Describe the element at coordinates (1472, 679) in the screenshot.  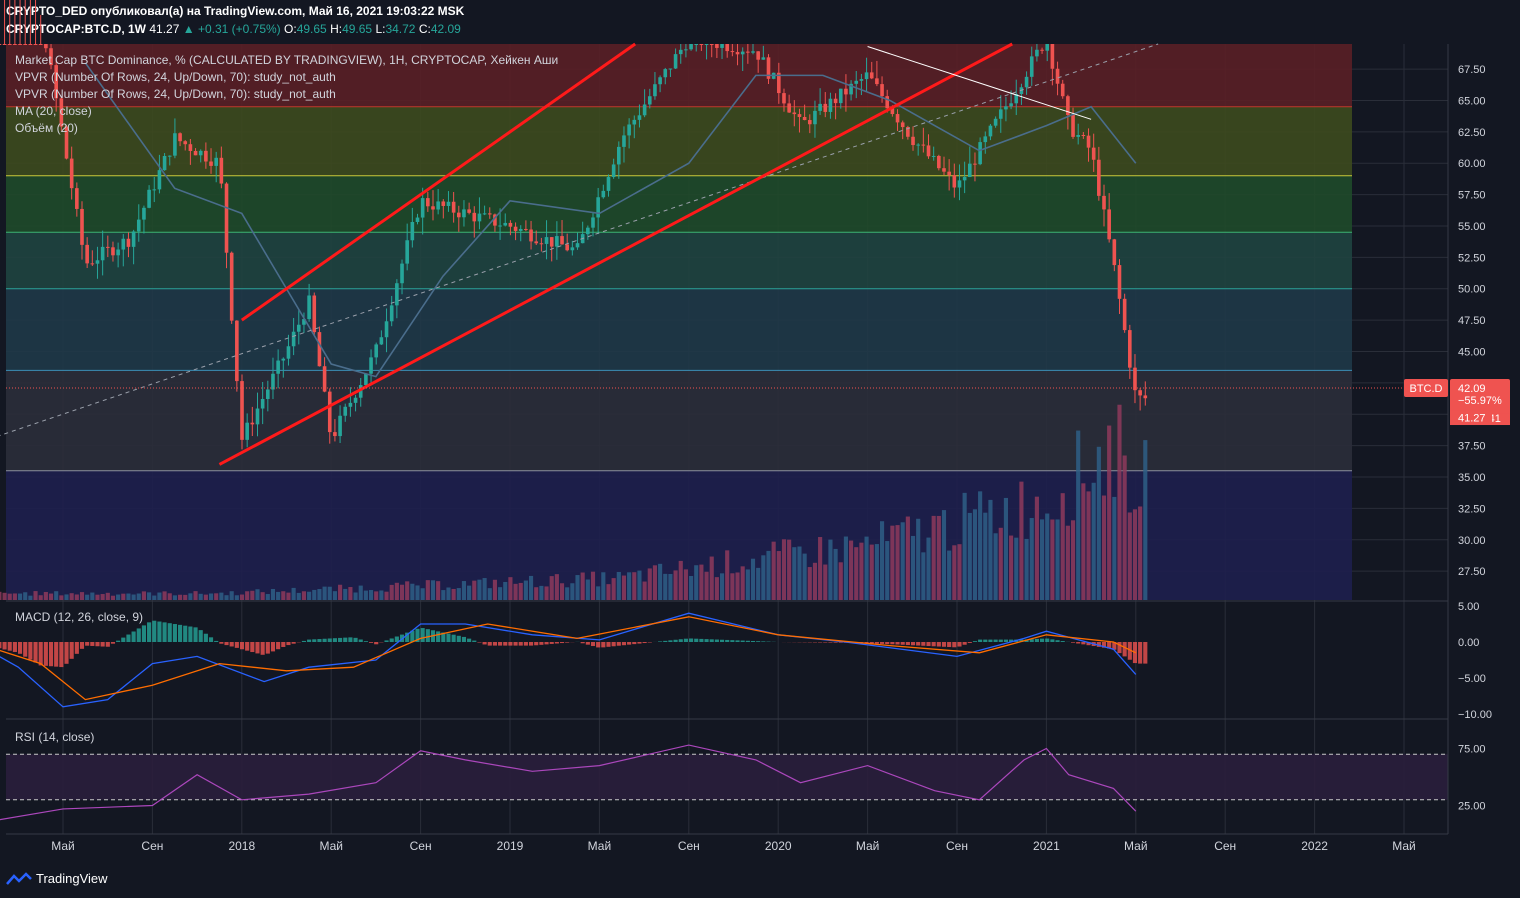
I see `macd-tick-2: −5.00` at that location.